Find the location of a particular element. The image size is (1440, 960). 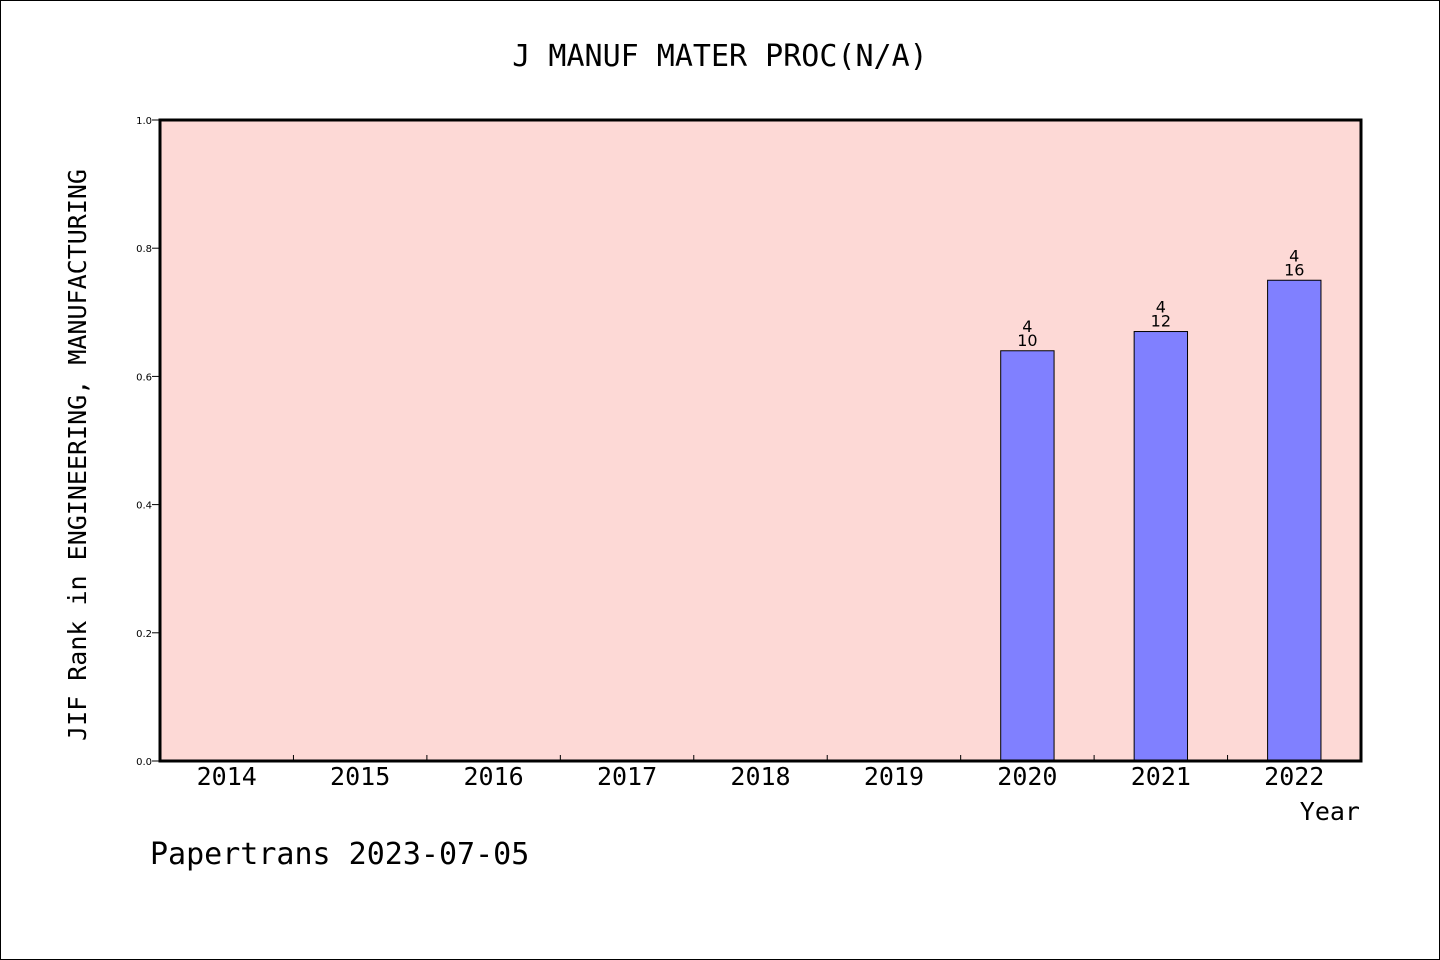

y-tick-label: 1.0 is located at coordinates (144, 121).